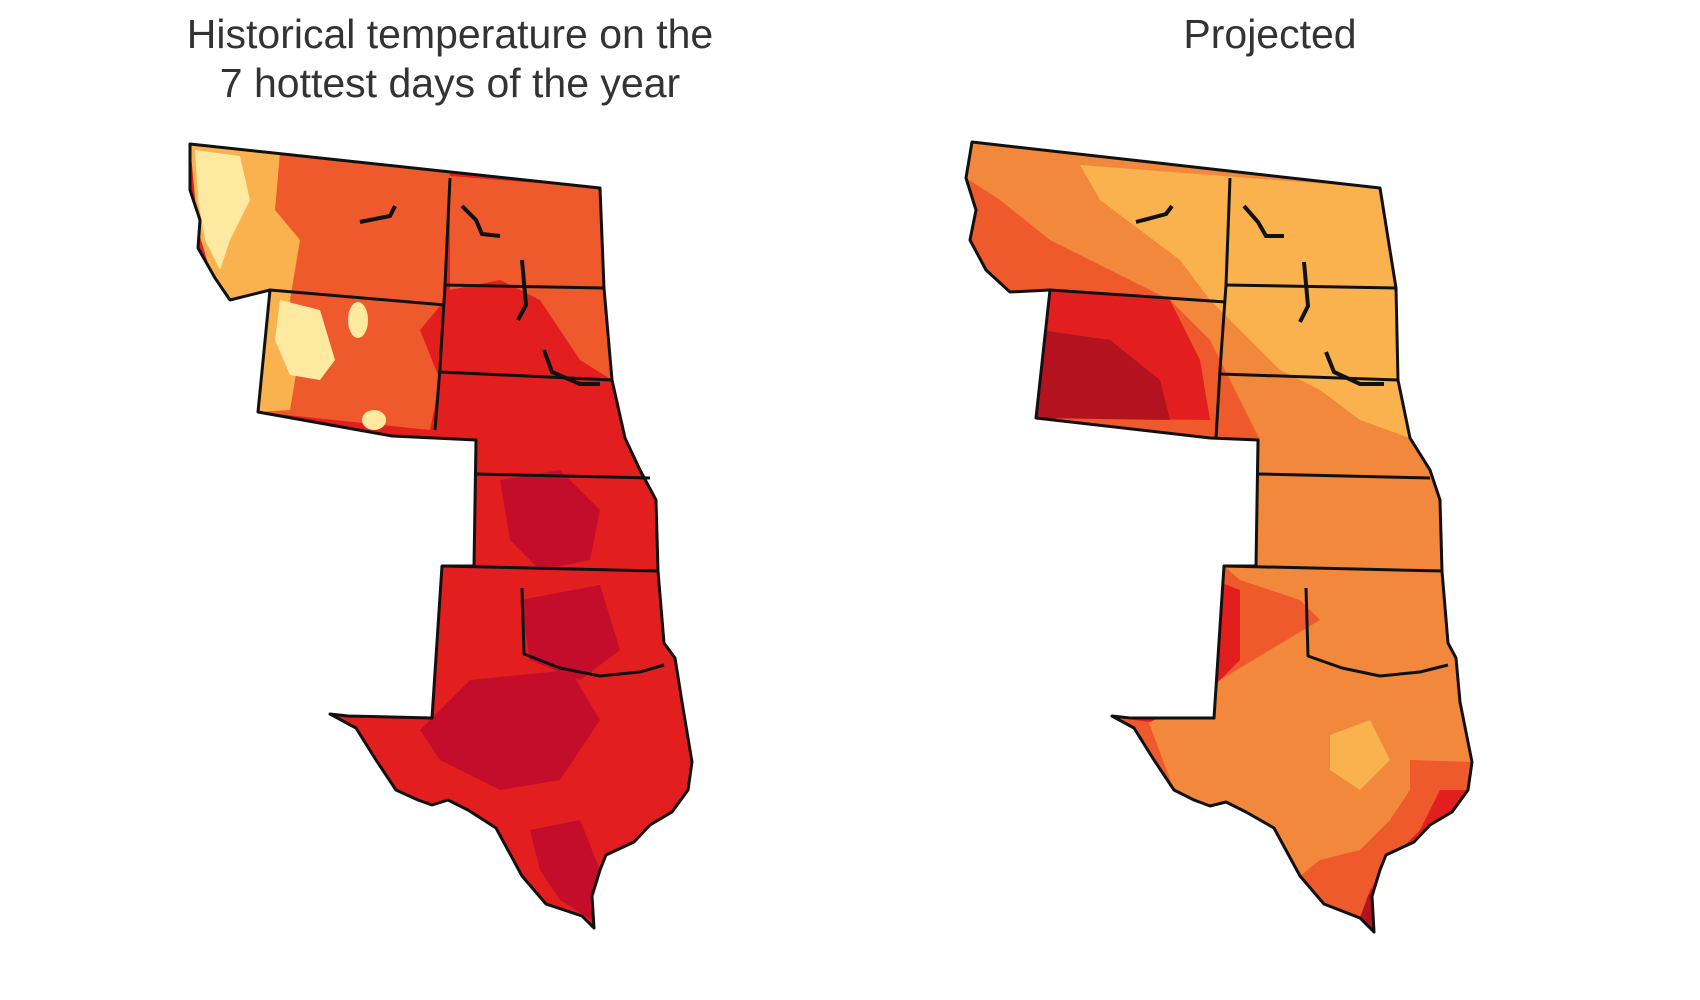 This screenshot has width=1700, height=1000. What do you see at coordinates (1333, 568) in the screenshot?
I see `projected-border-ks-ok` at bounding box center [1333, 568].